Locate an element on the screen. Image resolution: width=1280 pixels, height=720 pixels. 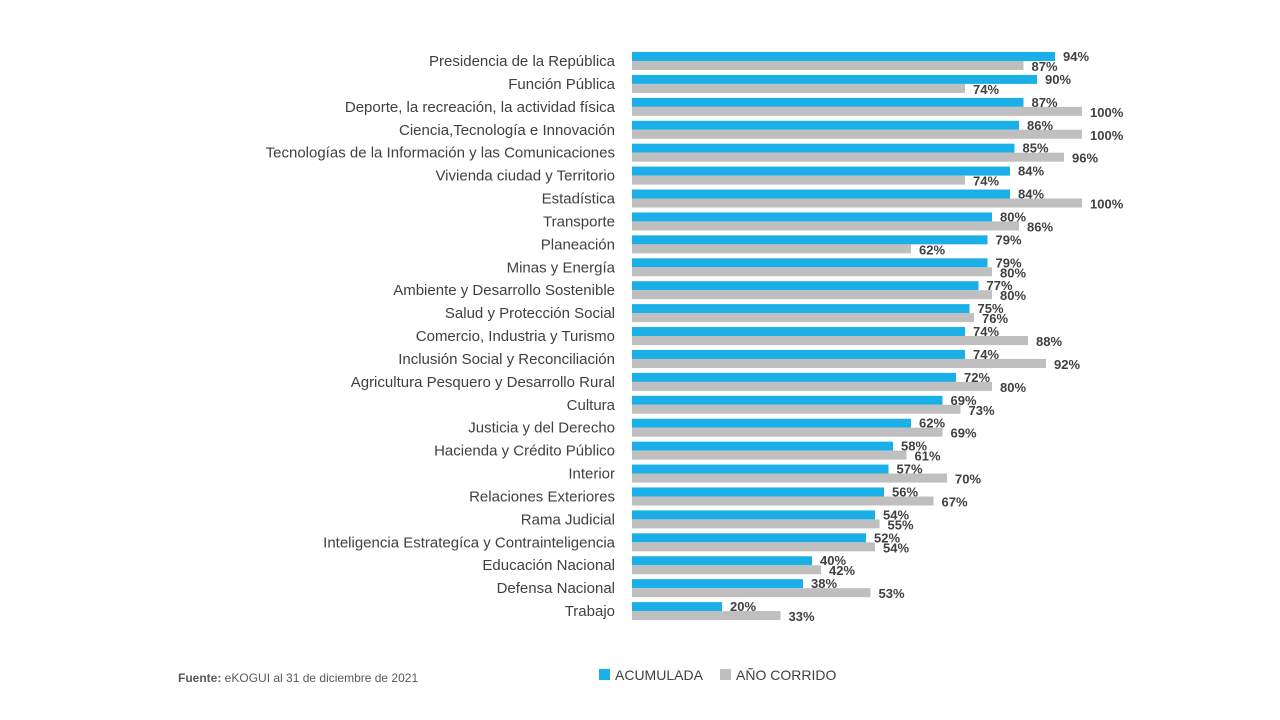
value-label-ano-corrido-educacion-nacional: 42% is located at coordinates (842, 570).